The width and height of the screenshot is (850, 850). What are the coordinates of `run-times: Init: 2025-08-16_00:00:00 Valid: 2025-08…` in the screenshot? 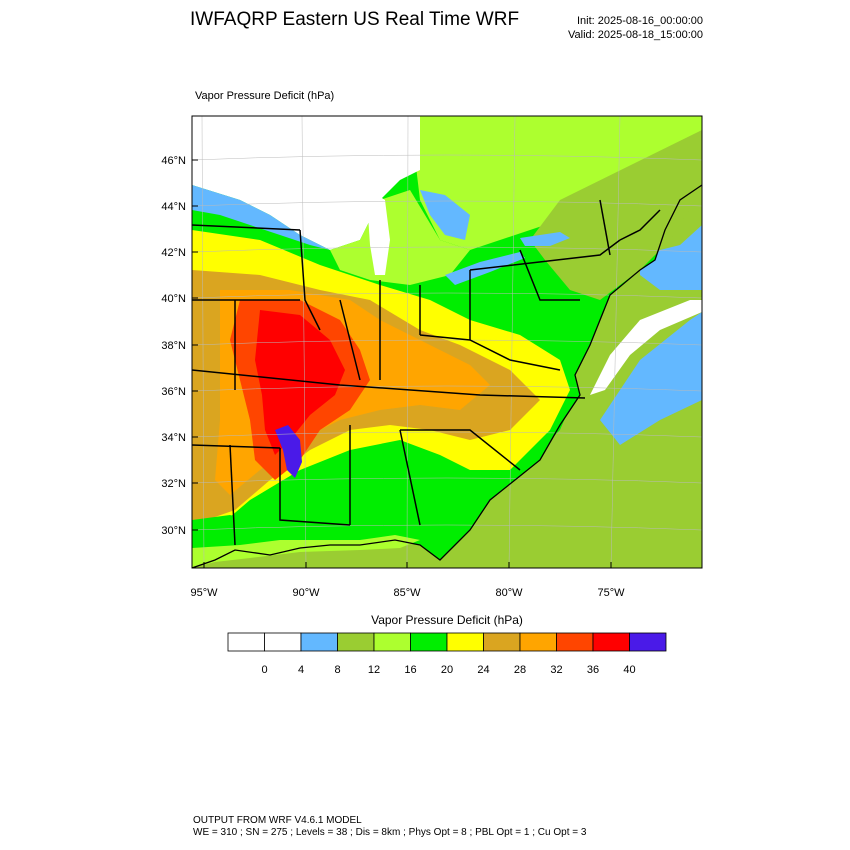 It's located at (635, 28).